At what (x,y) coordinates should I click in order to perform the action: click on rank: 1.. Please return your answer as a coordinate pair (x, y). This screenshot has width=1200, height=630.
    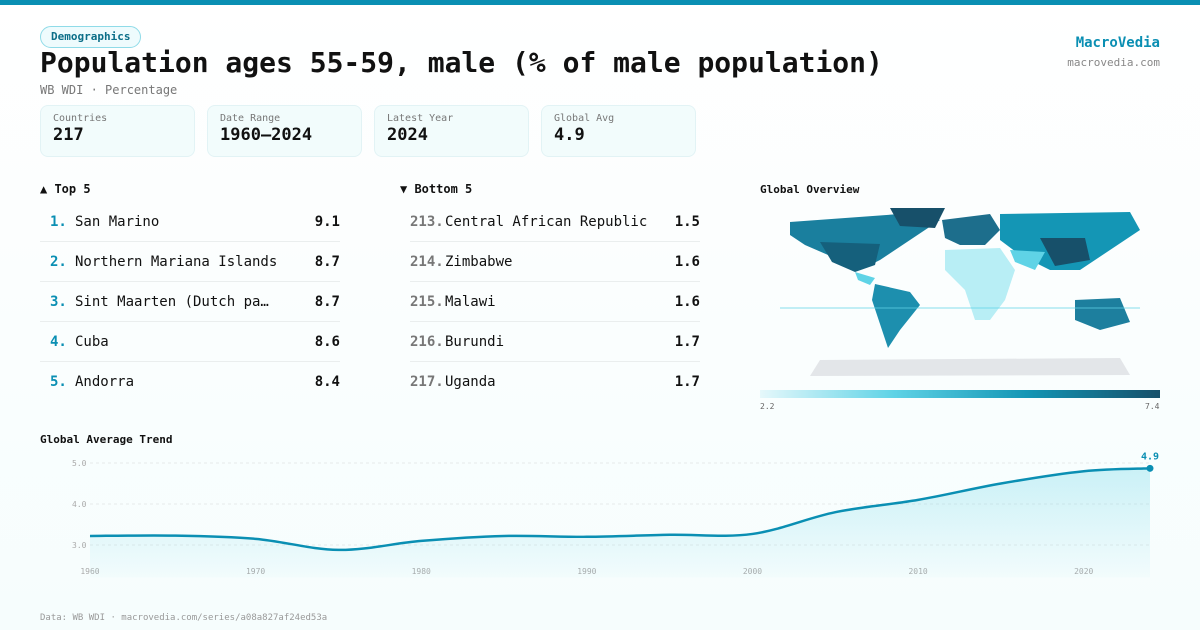
    Looking at the image, I should click on (58, 221).